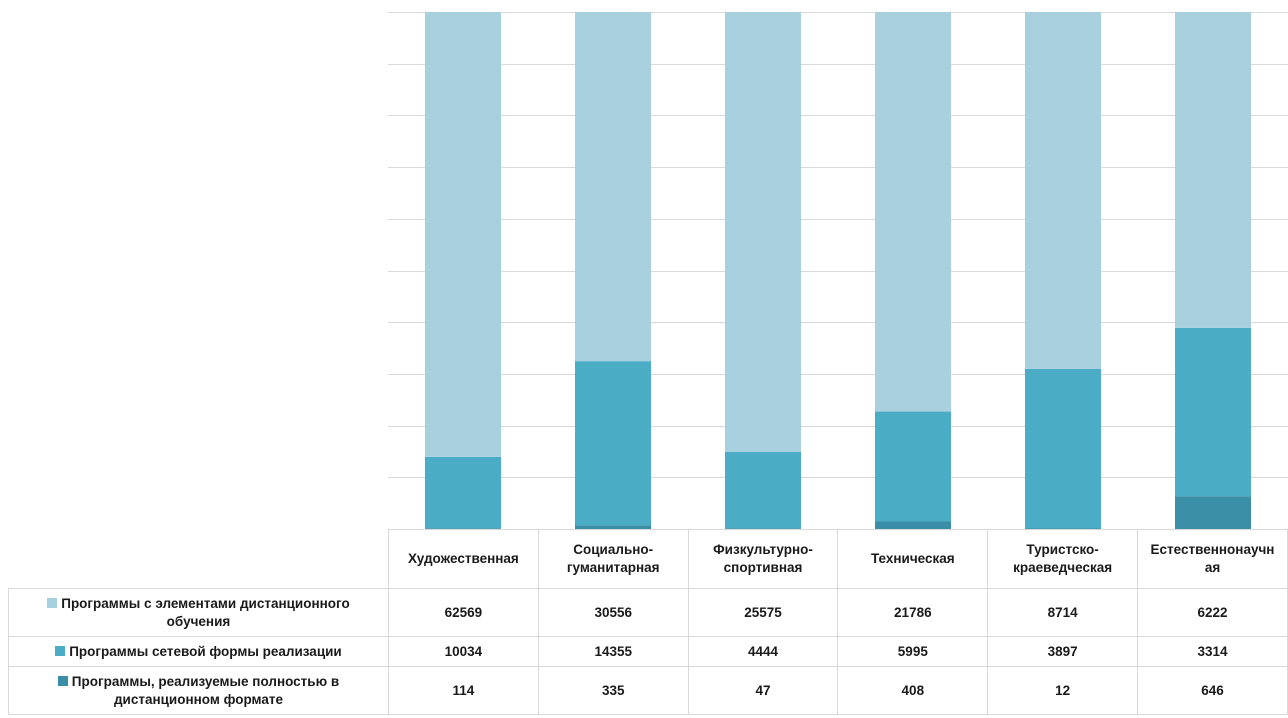 This screenshot has width=1288, height=718. I want to click on data-value: 21786, so click(913, 612).